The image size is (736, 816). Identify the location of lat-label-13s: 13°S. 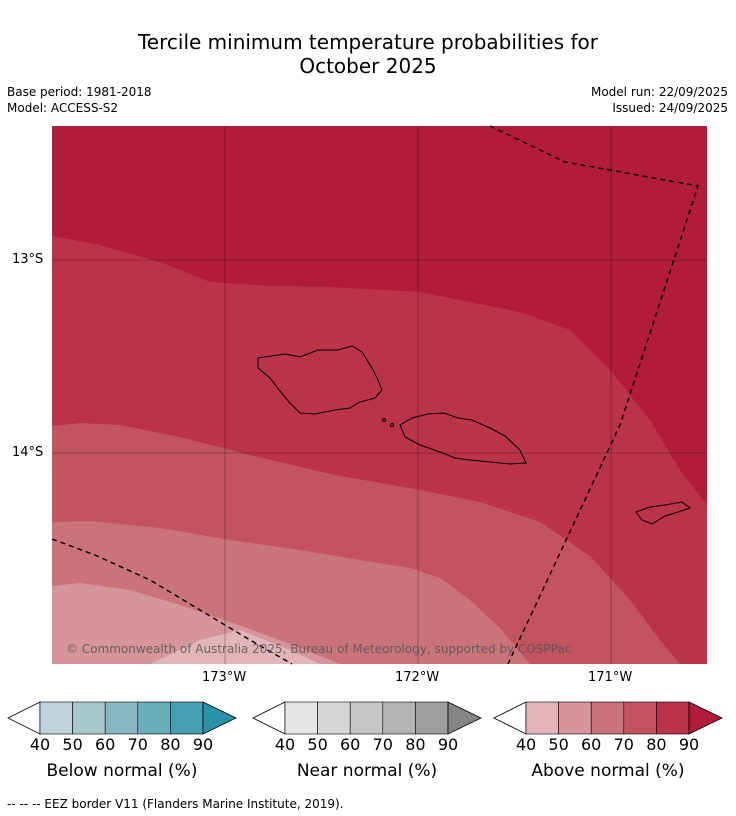
(28, 259).